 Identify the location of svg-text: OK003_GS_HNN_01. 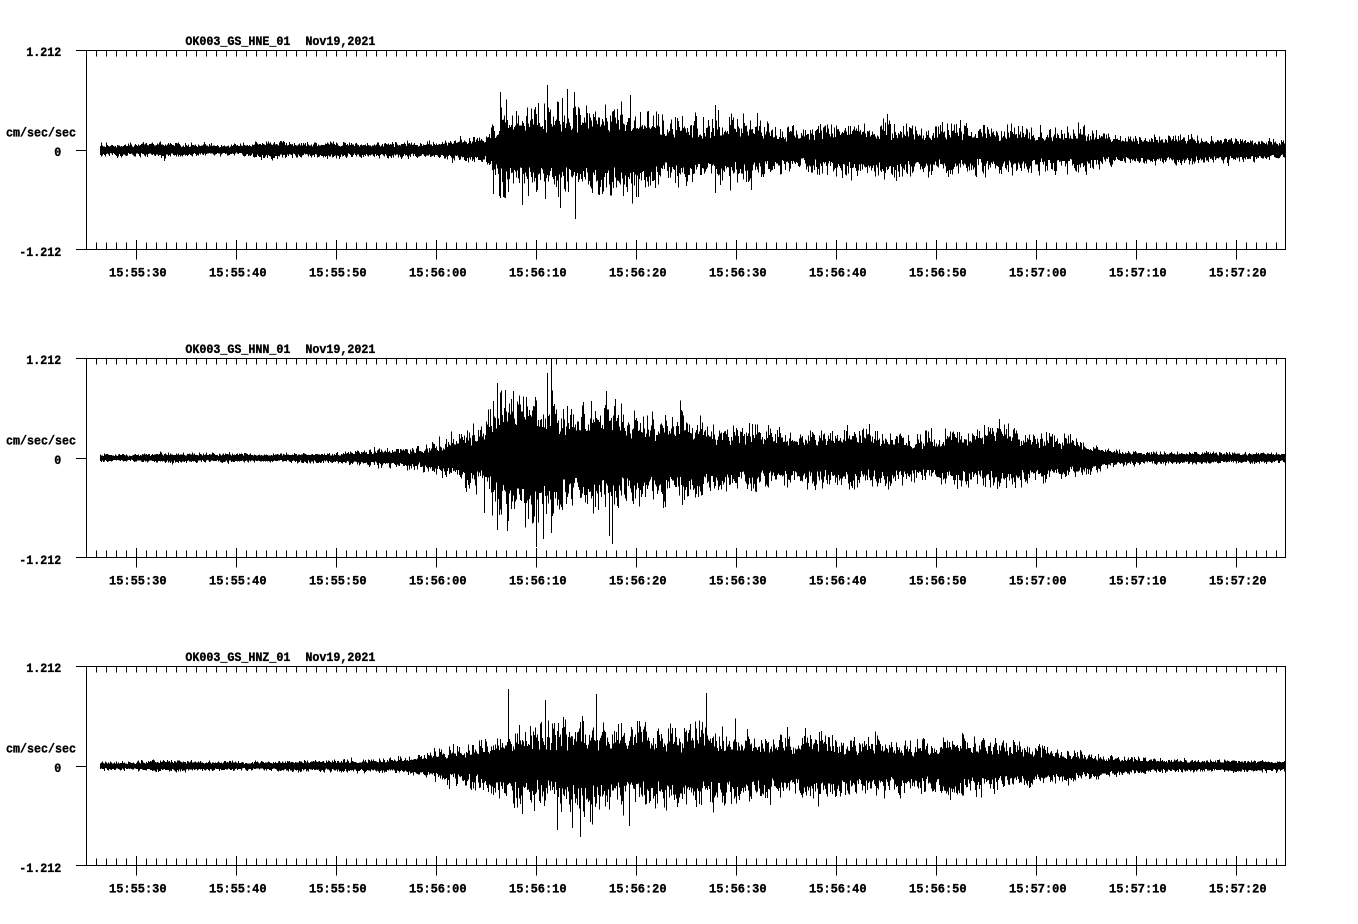
(237, 349).